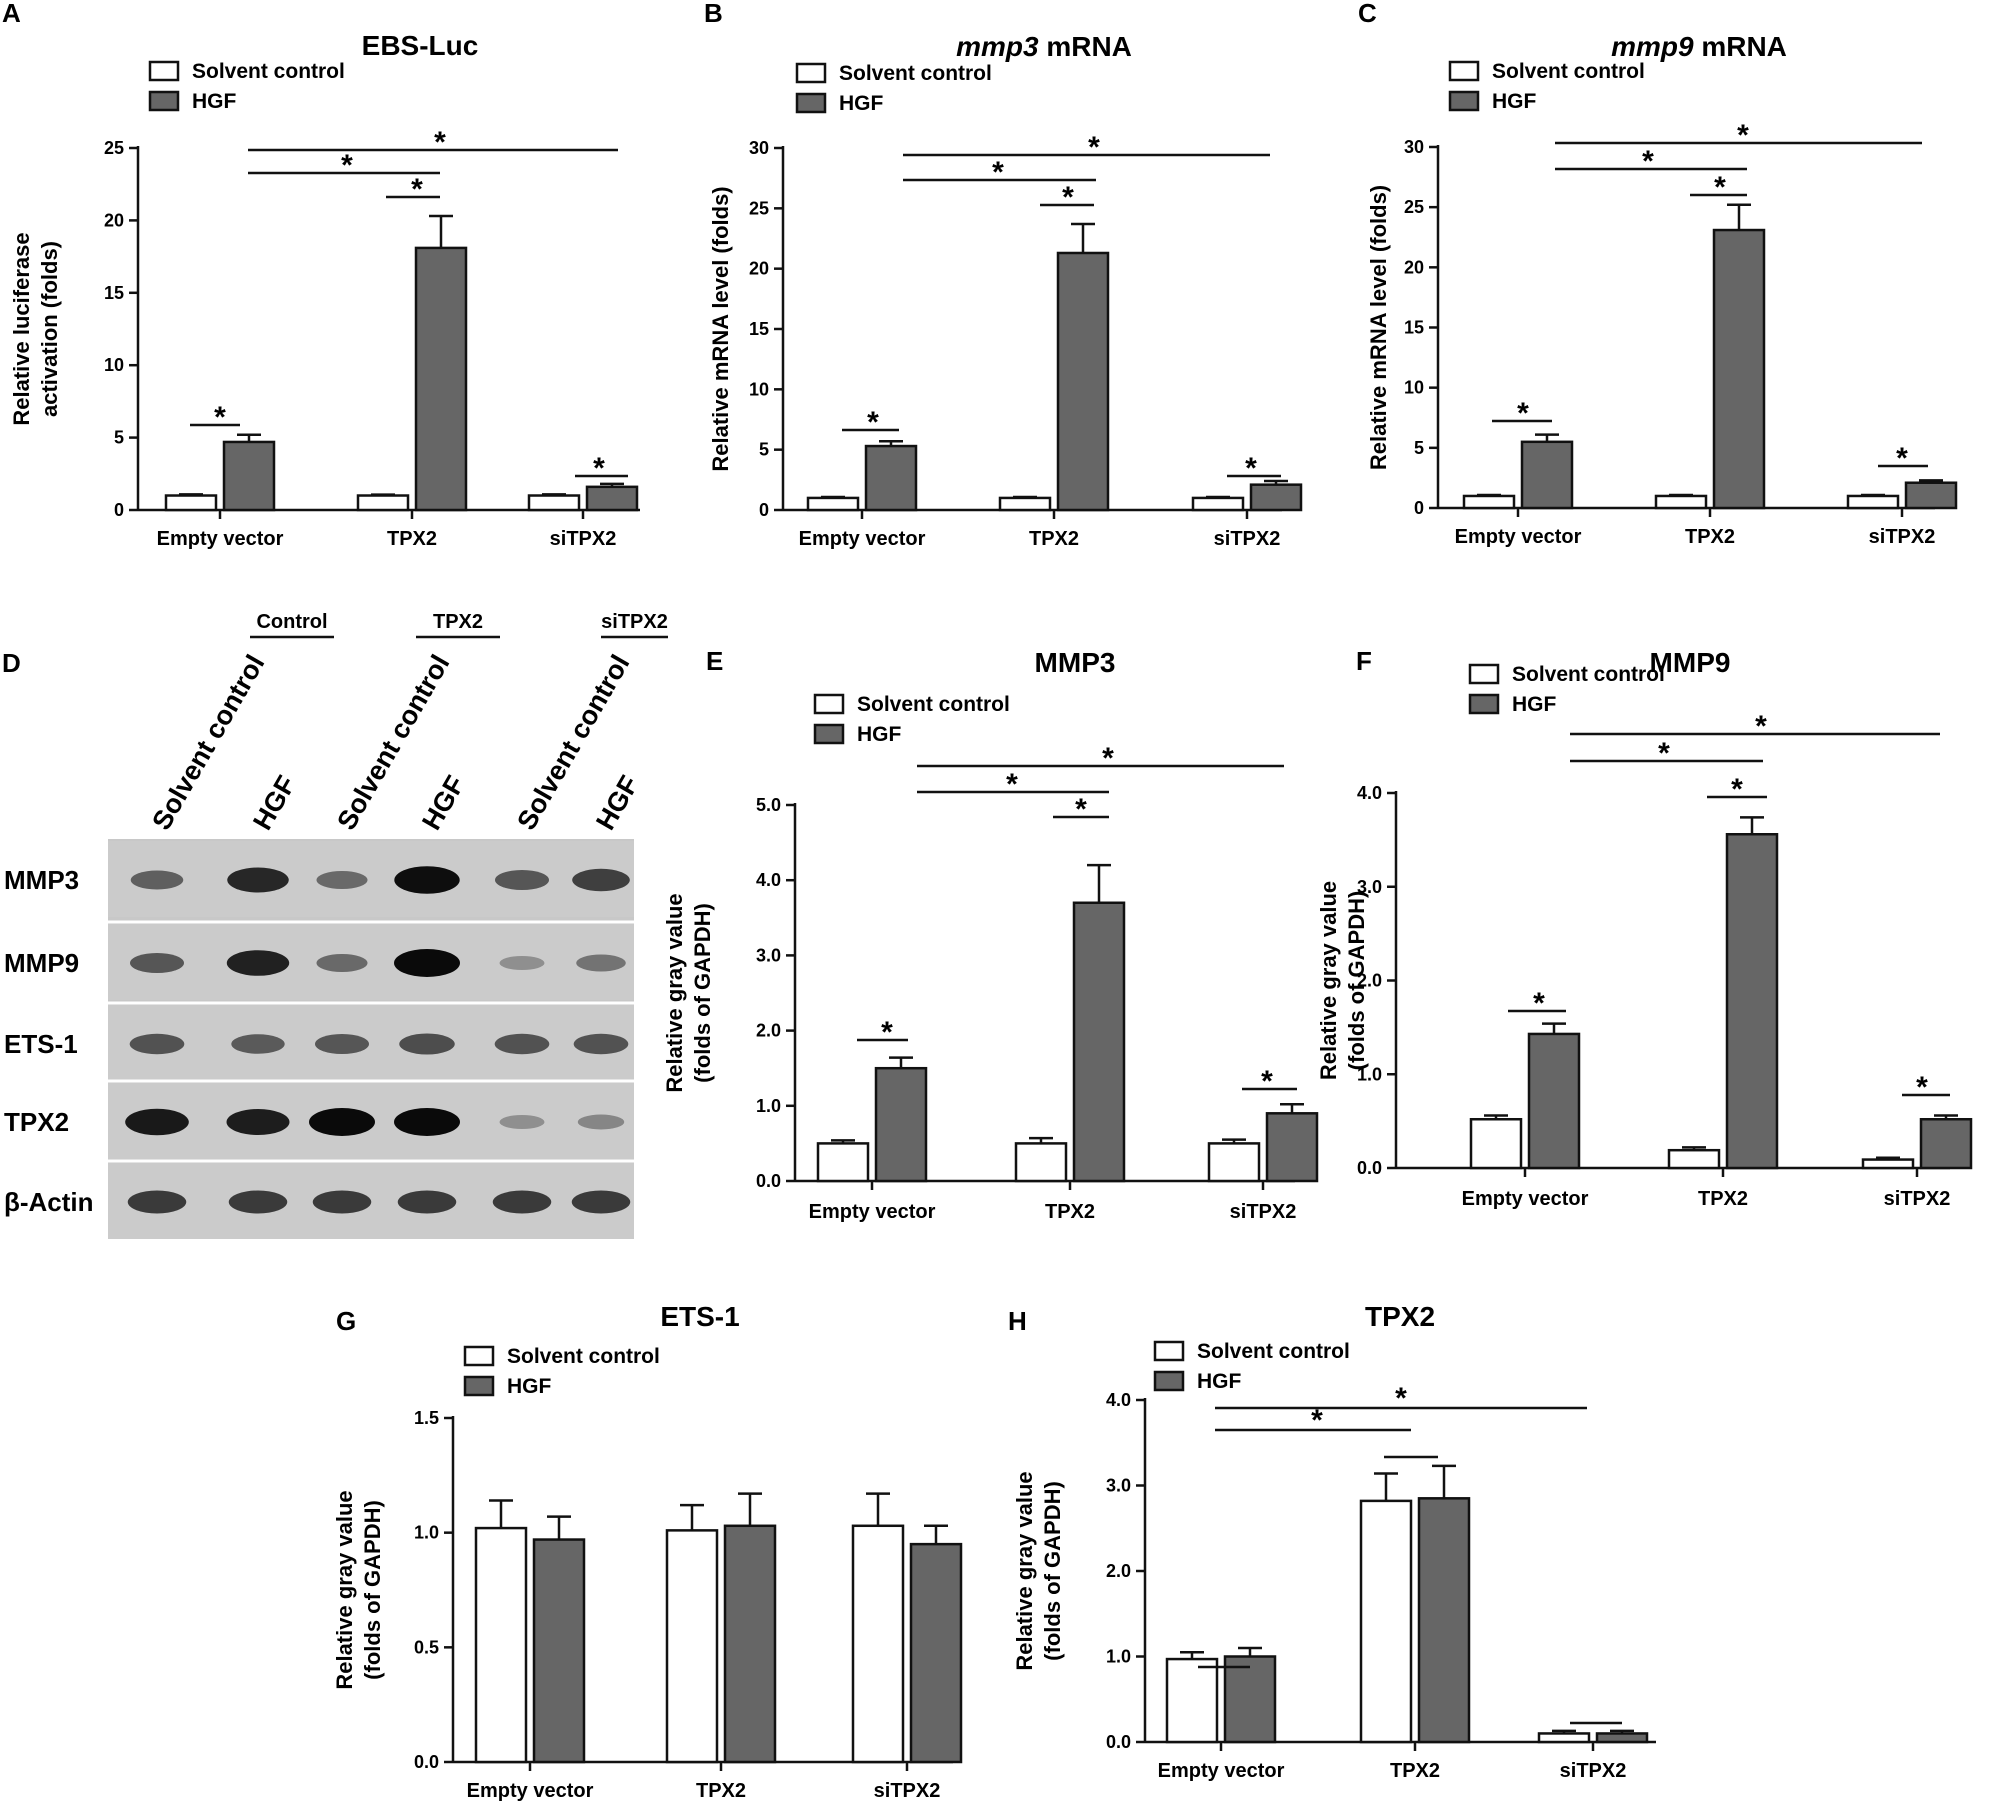 The height and width of the screenshot is (1807, 2012). What do you see at coordinates (1648, 161) in the screenshot?
I see `panel-c-sig-star-3: *` at bounding box center [1648, 161].